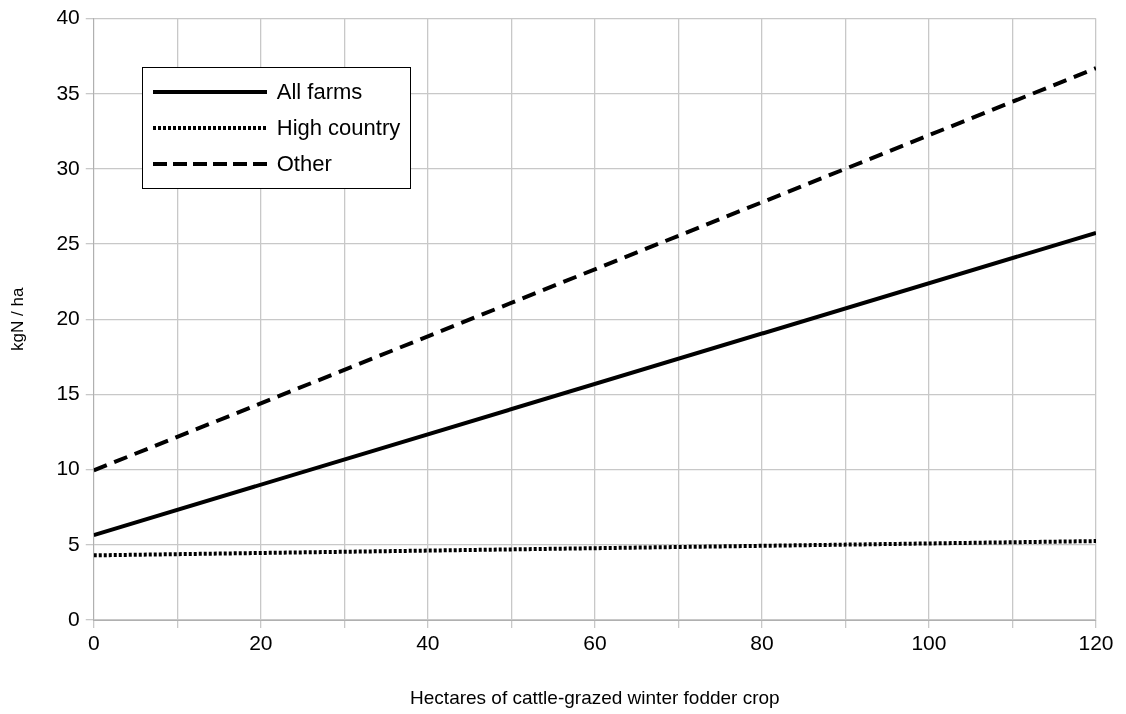  I want to click on x-tick-label: 100, so click(929, 643).